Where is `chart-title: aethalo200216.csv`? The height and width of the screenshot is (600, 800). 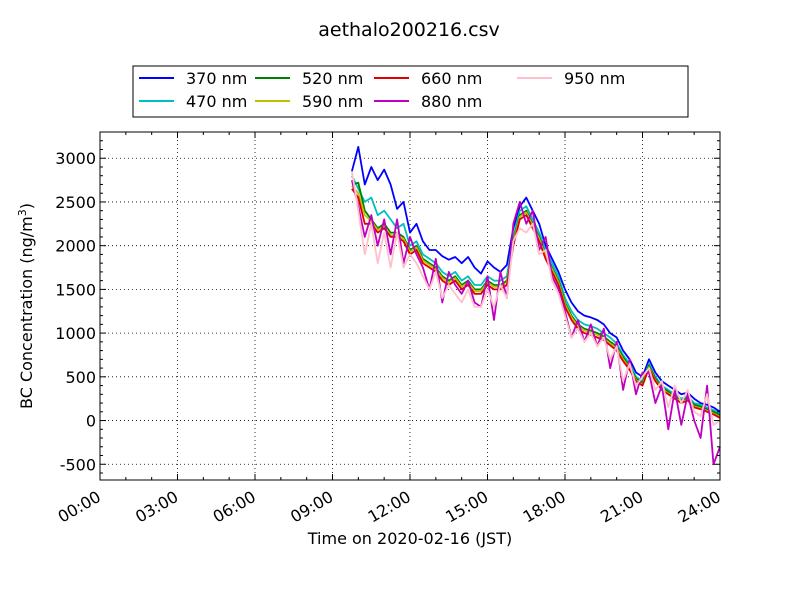 chart-title: aethalo200216.csv is located at coordinates (409, 30).